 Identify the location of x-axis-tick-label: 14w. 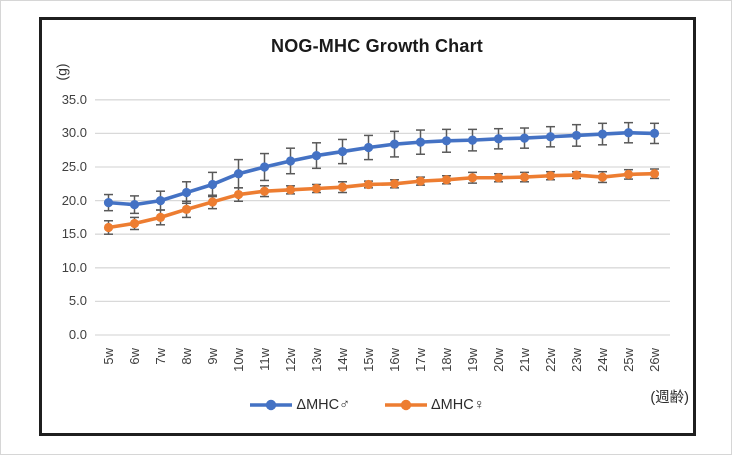
(342, 359).